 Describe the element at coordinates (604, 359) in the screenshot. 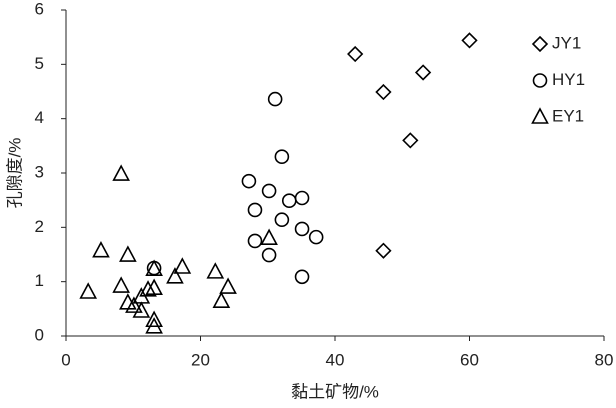

I see `x-tick-label: 80` at that location.